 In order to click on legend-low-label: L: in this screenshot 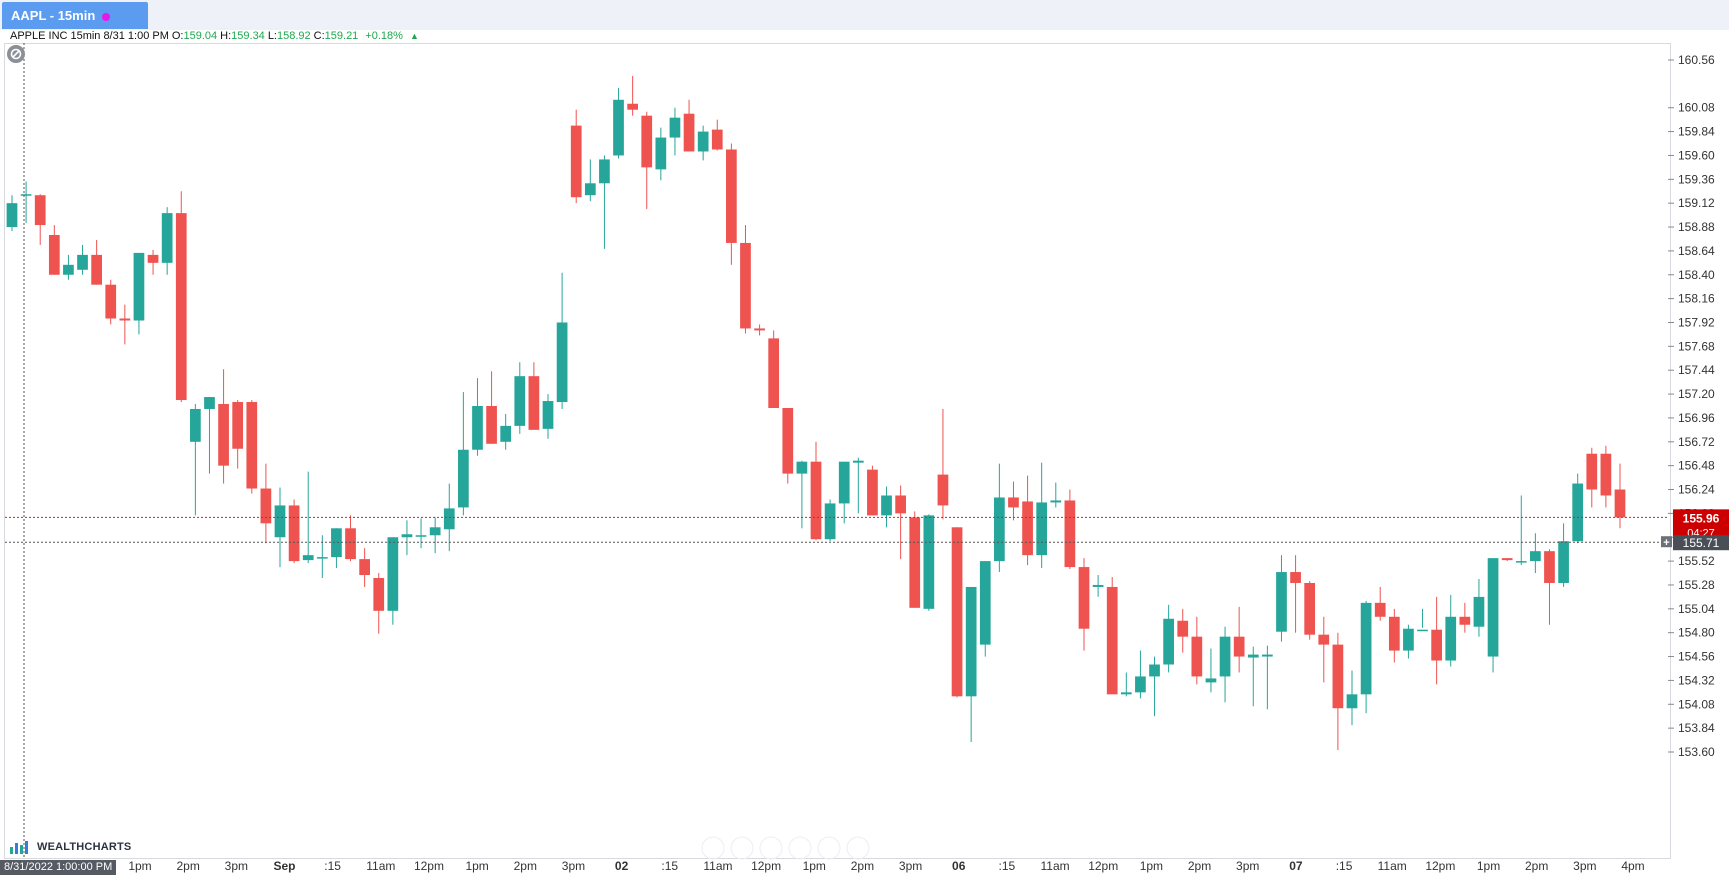, I will do `click(272, 36)`.